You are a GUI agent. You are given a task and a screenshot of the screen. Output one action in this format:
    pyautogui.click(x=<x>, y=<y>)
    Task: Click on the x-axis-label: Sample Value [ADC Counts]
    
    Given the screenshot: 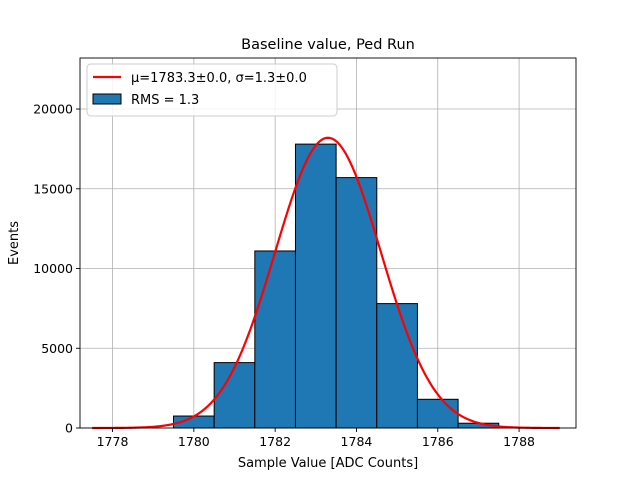 What is the action you would take?
    pyautogui.click(x=328, y=463)
    